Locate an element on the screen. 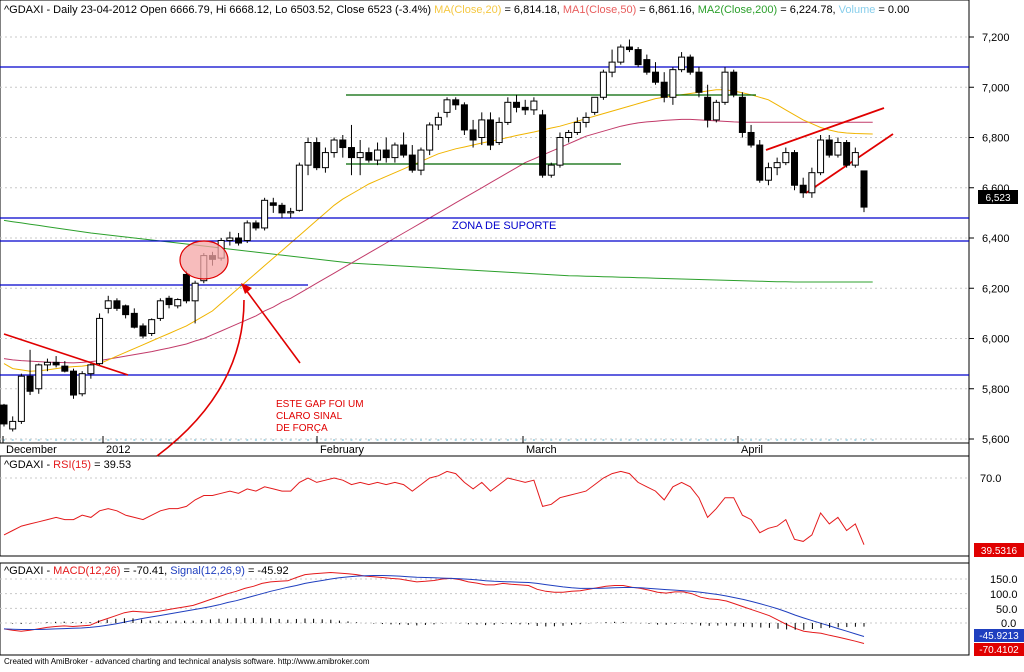 The height and width of the screenshot is (672, 1024). signal-polyline is located at coordinates (434, 606).